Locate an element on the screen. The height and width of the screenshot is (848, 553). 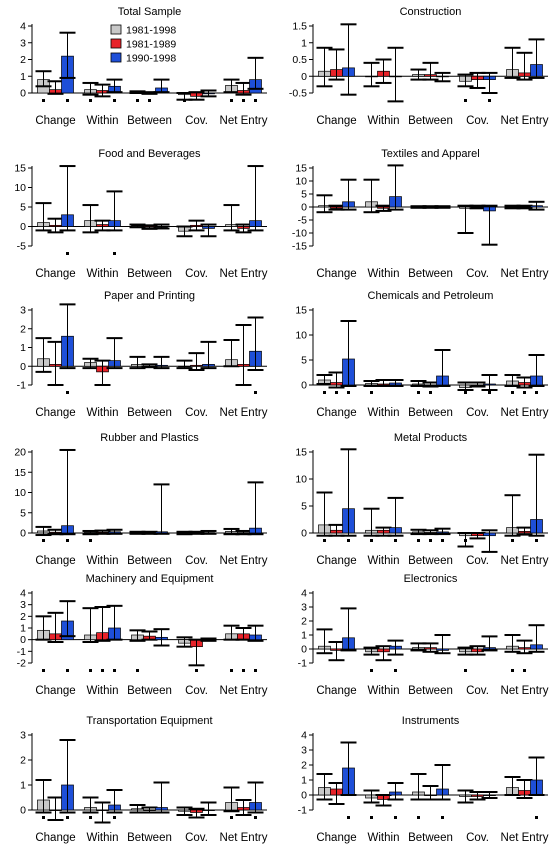
category-label-paper-and-printing: Cov. is located at coordinates (196, 413).